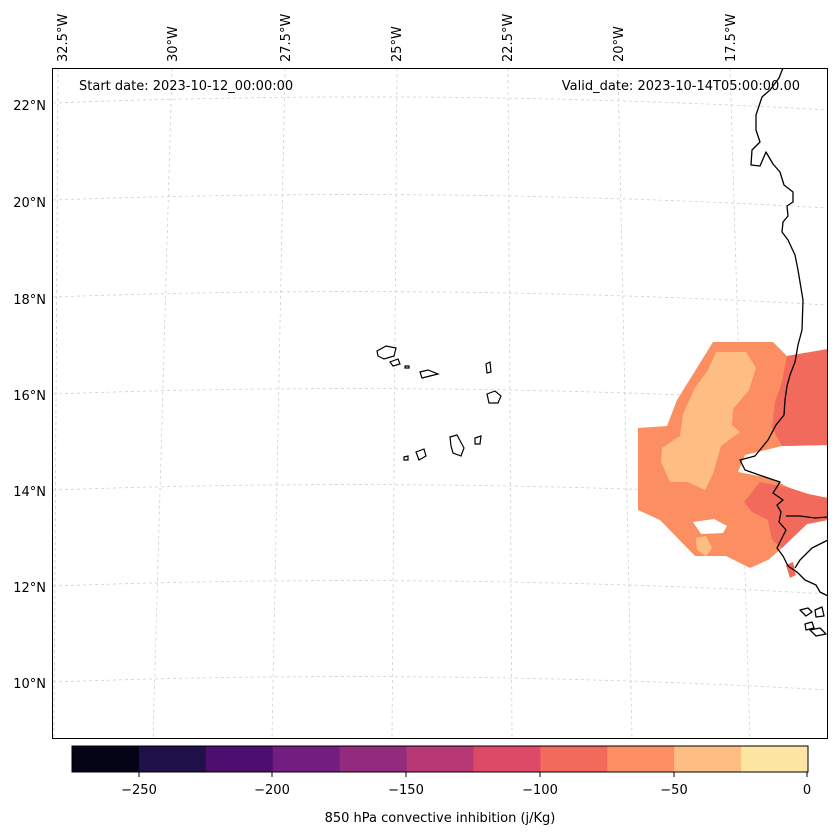 This screenshot has width=837, height=836. What do you see at coordinates (56, 403) in the screenshot?
I see `meridian-32-5w` at bounding box center [56, 403].